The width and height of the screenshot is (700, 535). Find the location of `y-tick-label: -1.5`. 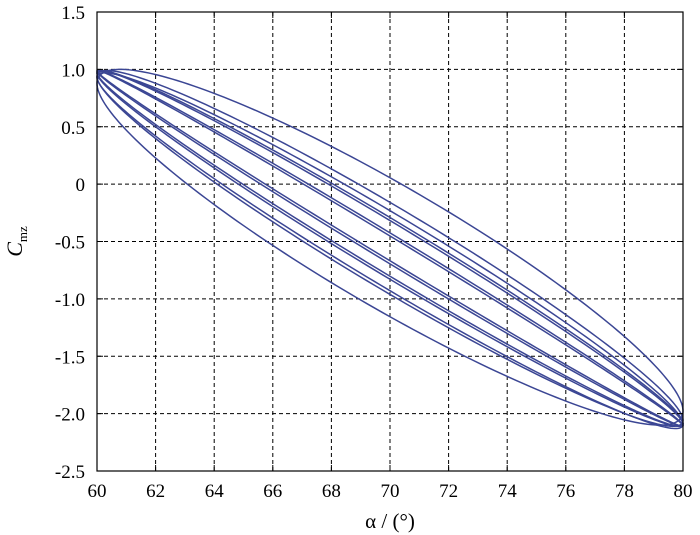

y-tick-label: -1.5 is located at coordinates (70, 357).